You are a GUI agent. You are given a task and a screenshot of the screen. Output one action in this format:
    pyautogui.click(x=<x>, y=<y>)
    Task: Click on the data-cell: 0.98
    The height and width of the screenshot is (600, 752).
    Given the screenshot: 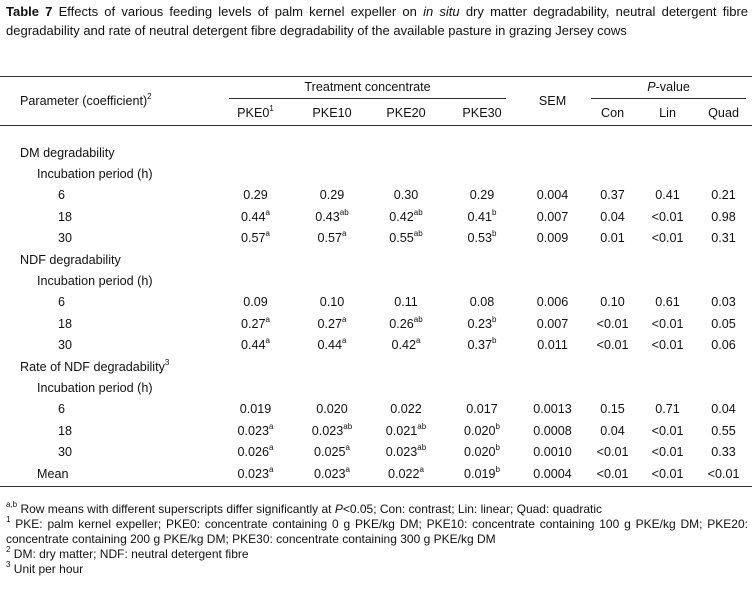 What is the action you would take?
    pyautogui.click(x=723, y=216)
    